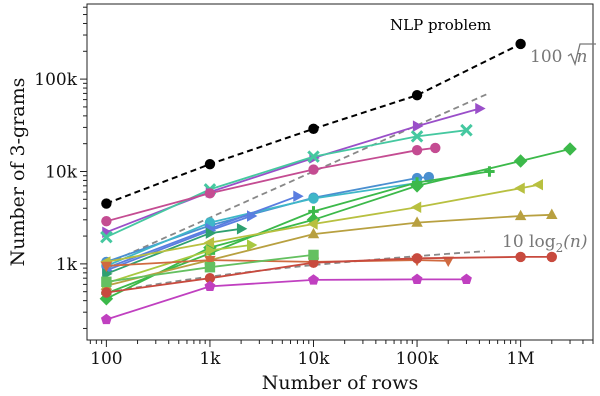  Describe the element at coordinates (520, 359) in the screenshot. I see `x-tick-label: 1M` at that location.